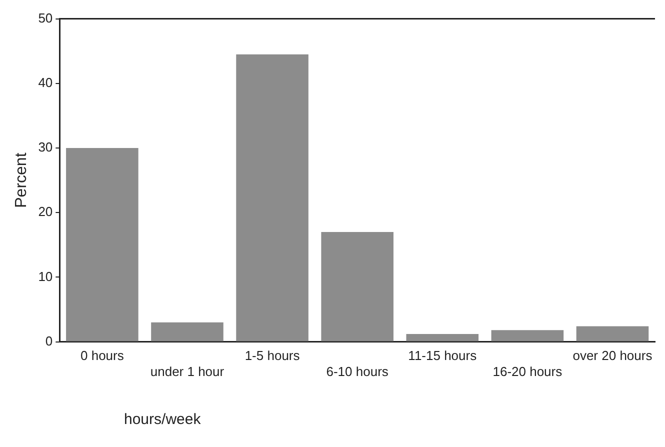 The image size is (665, 447). I want to click on x-tick-label: under 1 hour, so click(187, 371).